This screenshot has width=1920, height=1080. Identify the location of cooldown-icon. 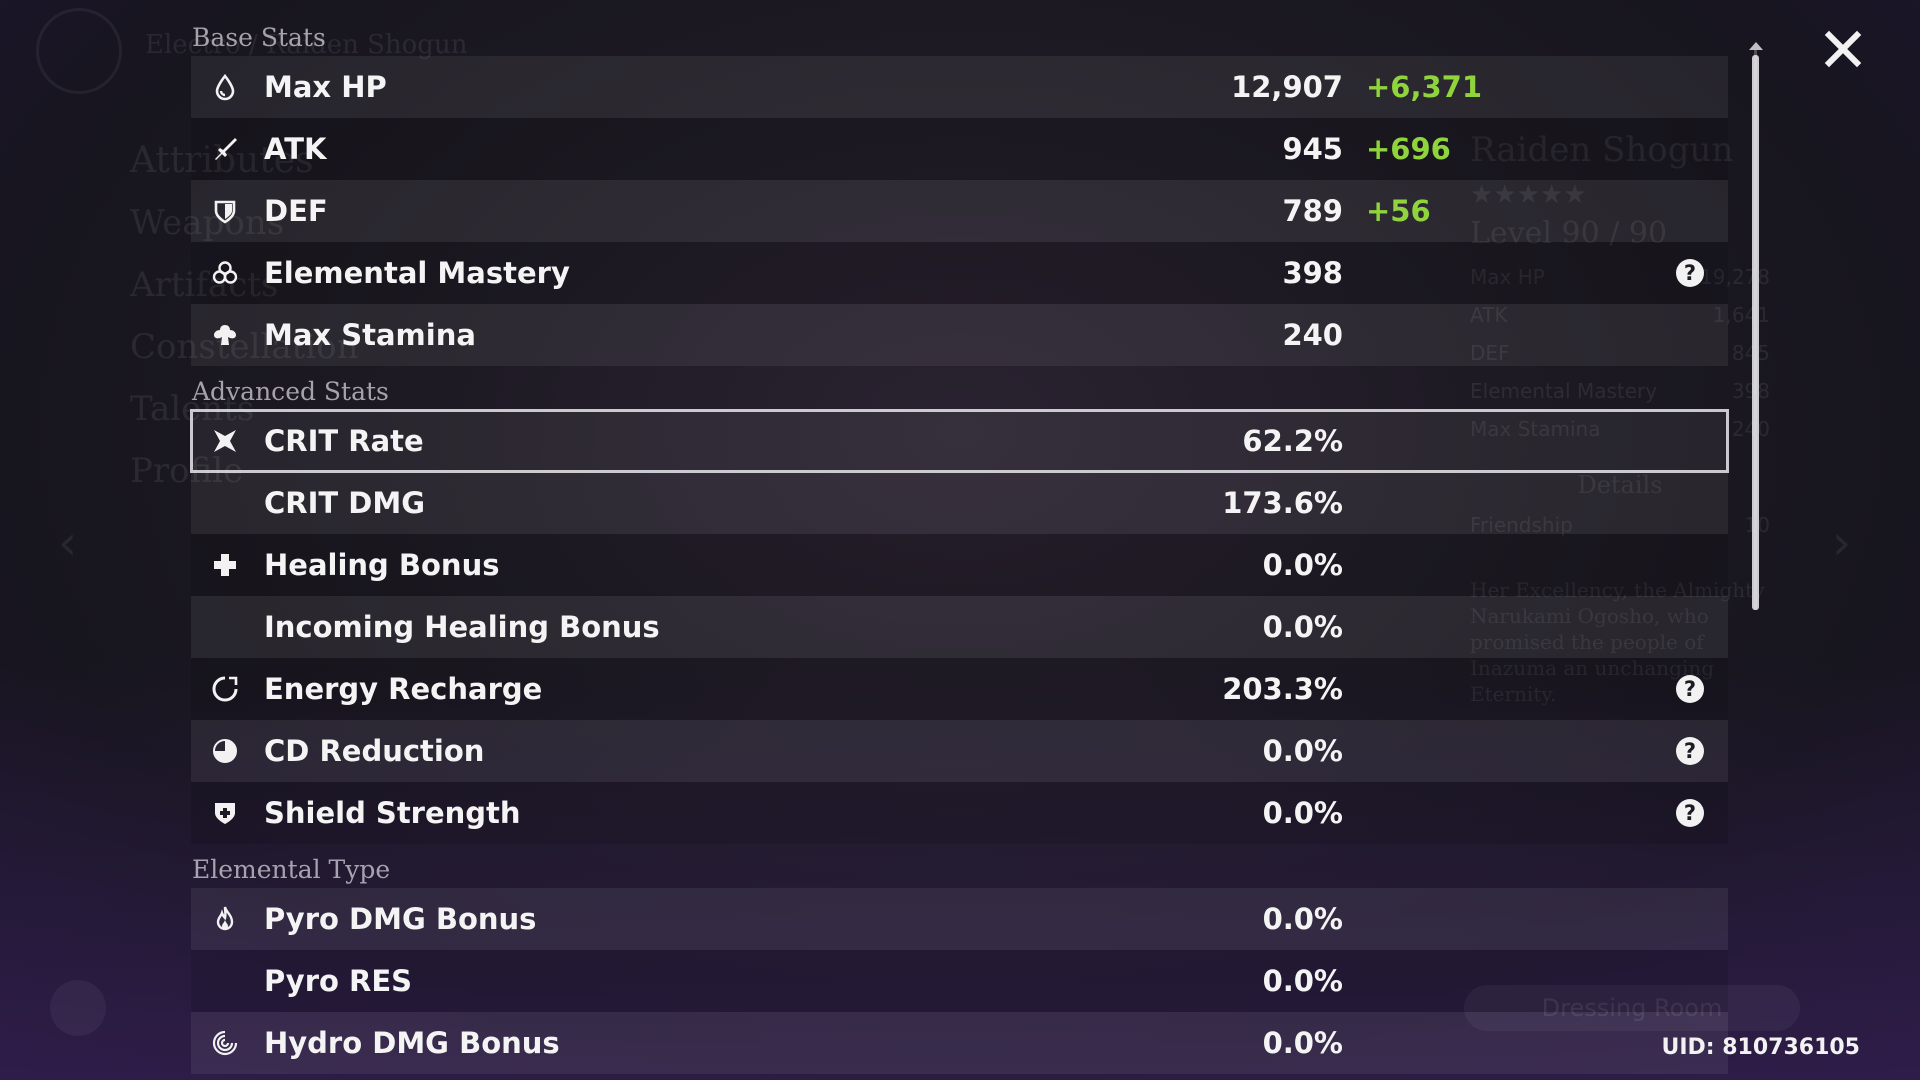
(225, 751).